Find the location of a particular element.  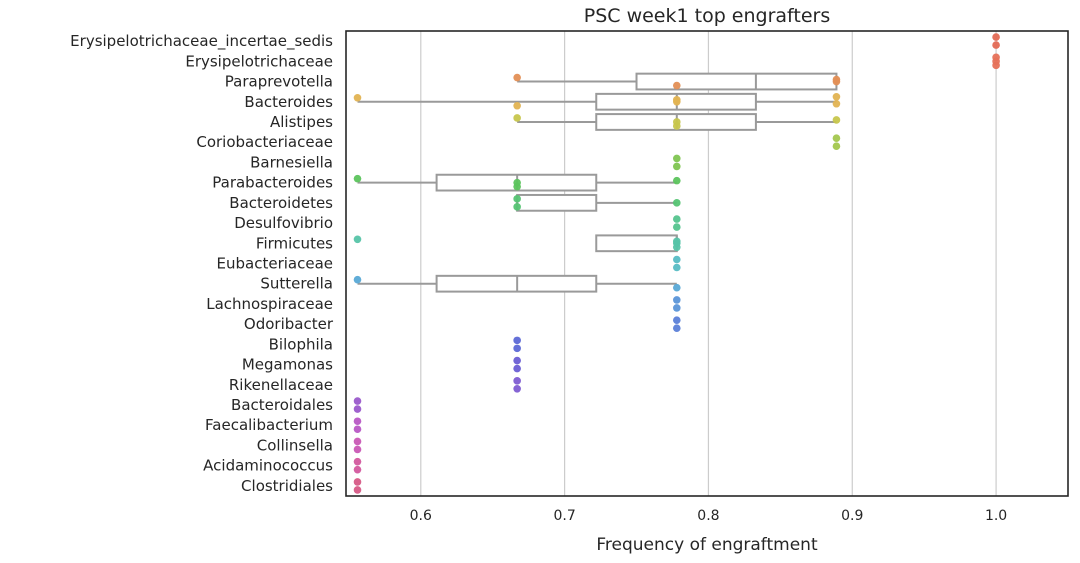

x-tick-label: 0.9 is located at coordinates (852, 516).